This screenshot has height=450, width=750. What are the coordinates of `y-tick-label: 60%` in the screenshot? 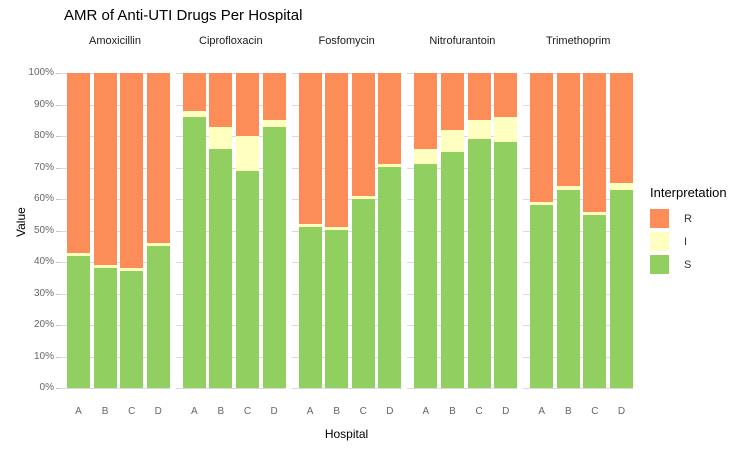 It's located at (43, 198).